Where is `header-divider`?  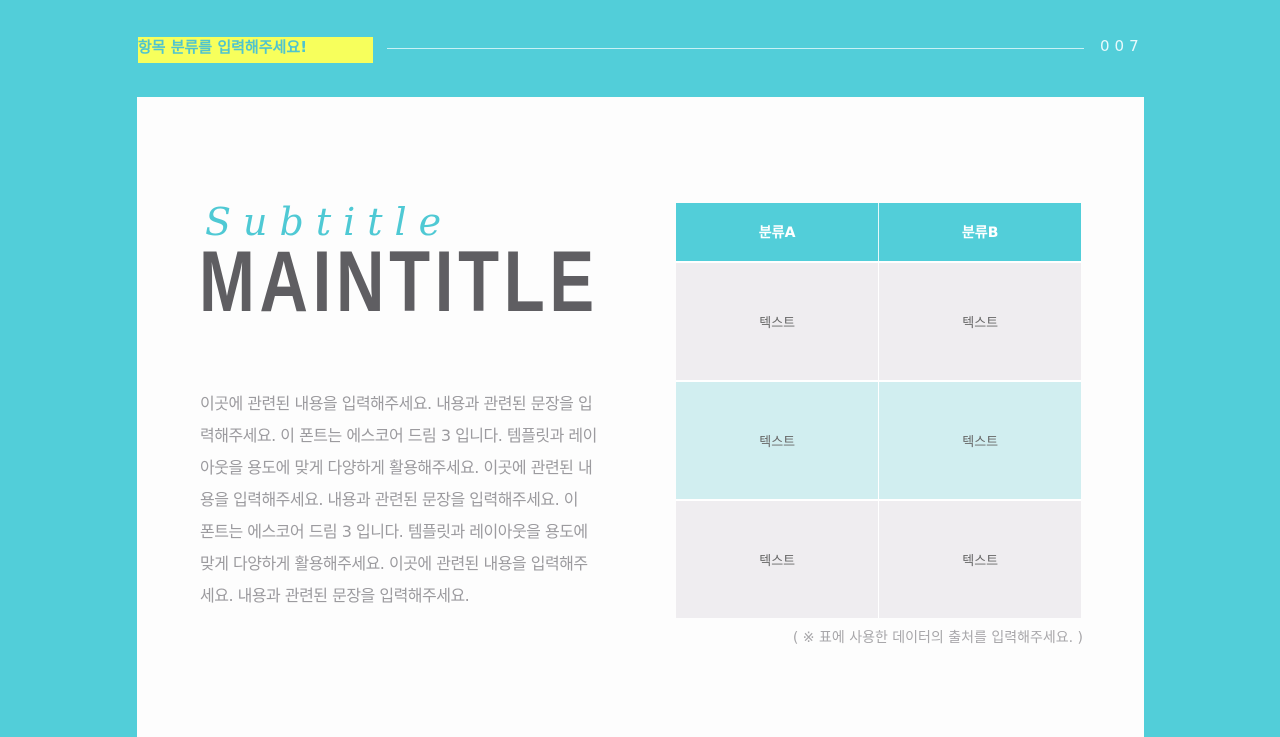 header-divider is located at coordinates (735, 48).